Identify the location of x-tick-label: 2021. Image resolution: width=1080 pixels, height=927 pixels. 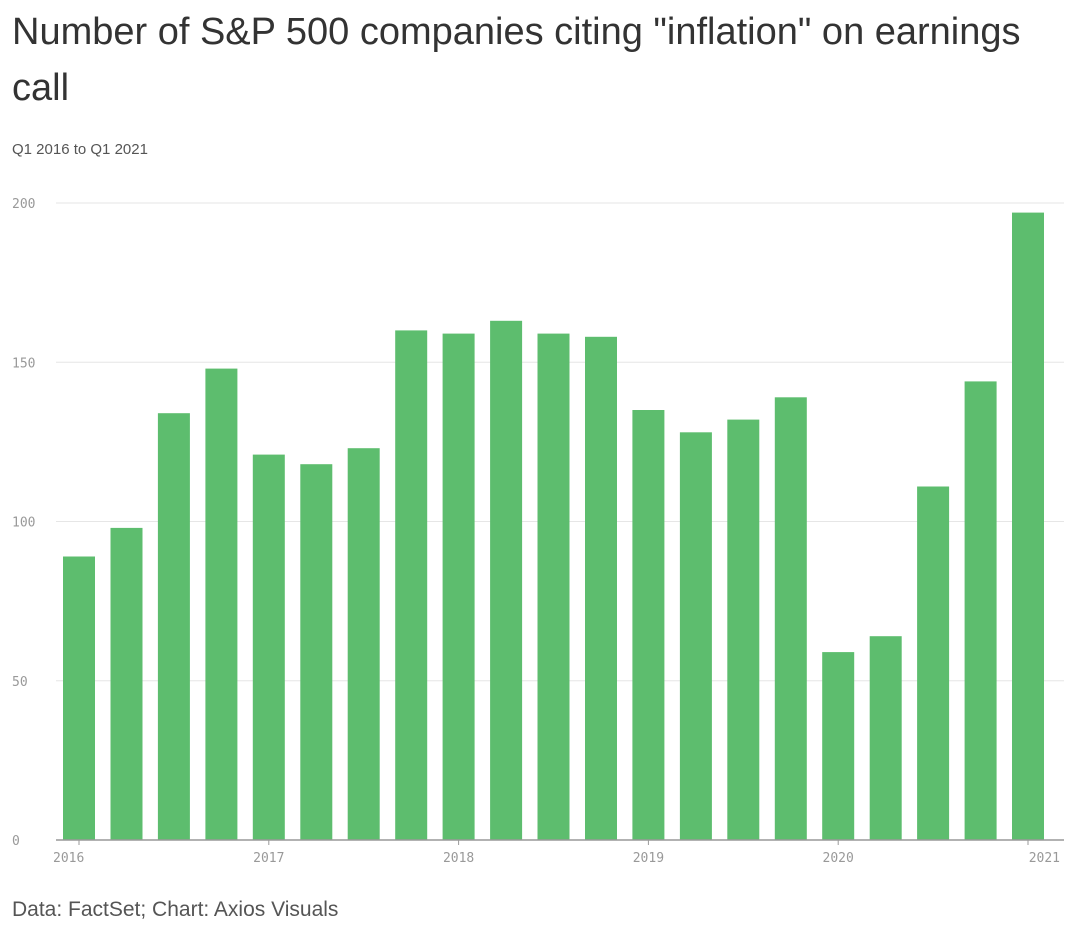
(1044, 858).